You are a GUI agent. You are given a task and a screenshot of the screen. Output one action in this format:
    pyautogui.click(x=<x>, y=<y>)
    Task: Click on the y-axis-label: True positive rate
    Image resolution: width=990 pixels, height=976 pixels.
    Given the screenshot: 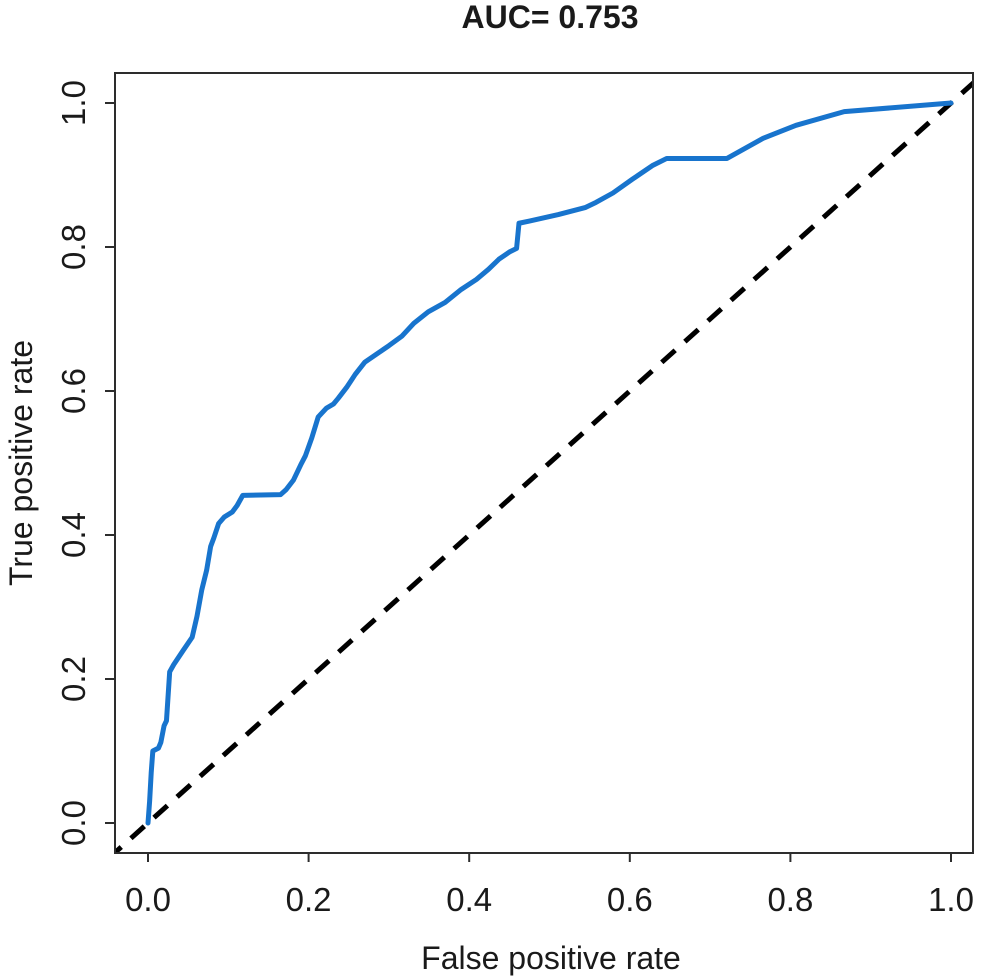 What is the action you would take?
    pyautogui.click(x=21, y=463)
    